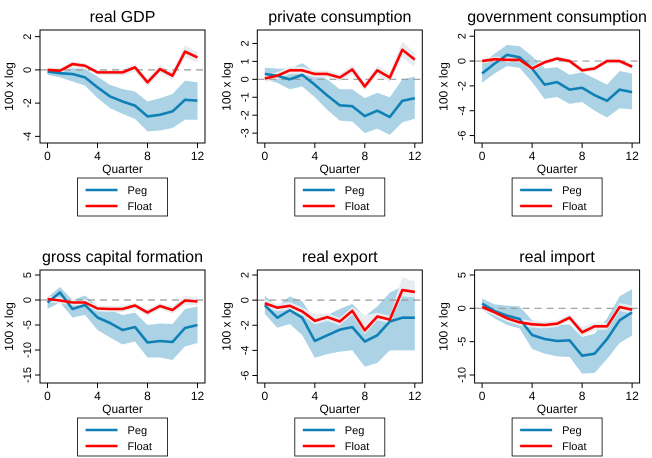 The image size is (652, 458). What do you see at coordinates (123, 17) in the screenshot?
I see `chart-title: real GDP` at bounding box center [123, 17].